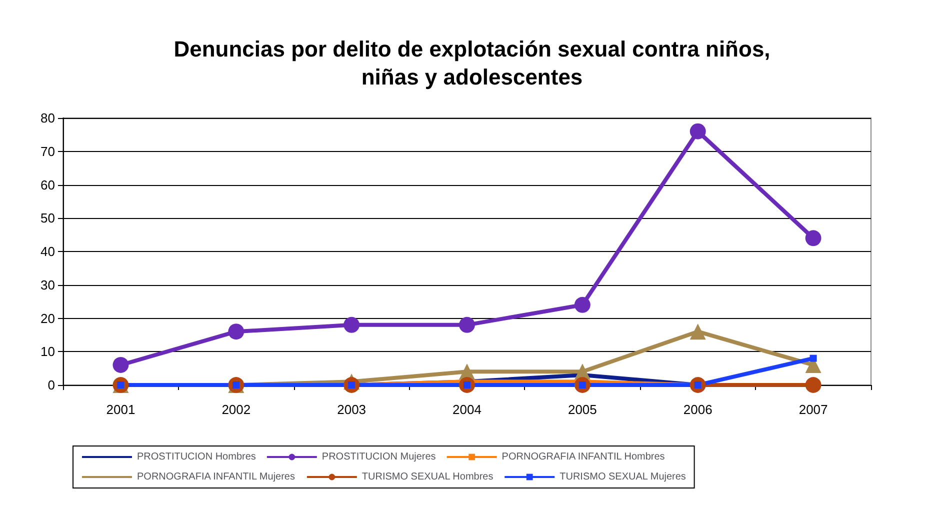 The image size is (944, 508). What do you see at coordinates (583, 457) in the screenshot?
I see `legend-label: PORNOGRAFIA INFANTIL Hombres` at bounding box center [583, 457].